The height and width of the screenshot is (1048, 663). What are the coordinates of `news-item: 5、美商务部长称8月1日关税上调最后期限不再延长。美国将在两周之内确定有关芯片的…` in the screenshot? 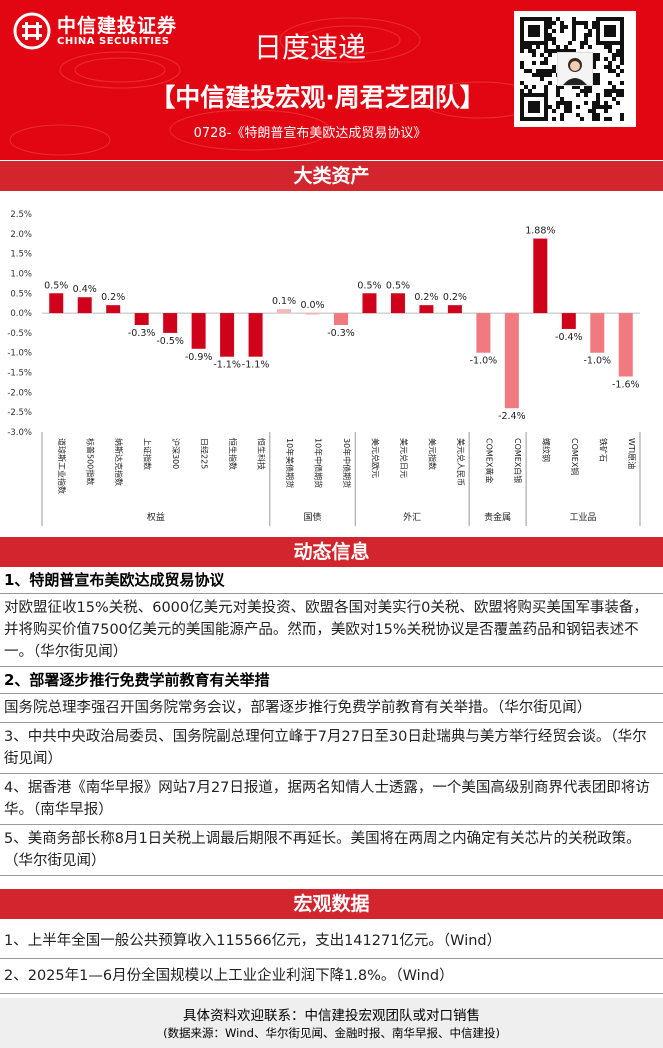 It's located at (331, 850).